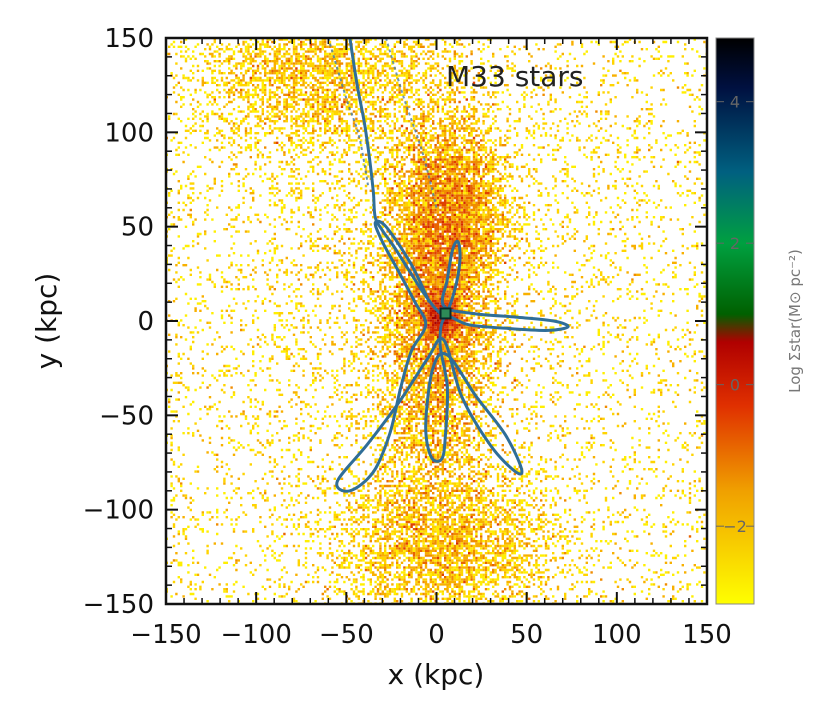  I want to click on y-axis-label: y (kpc), so click(46, 321).